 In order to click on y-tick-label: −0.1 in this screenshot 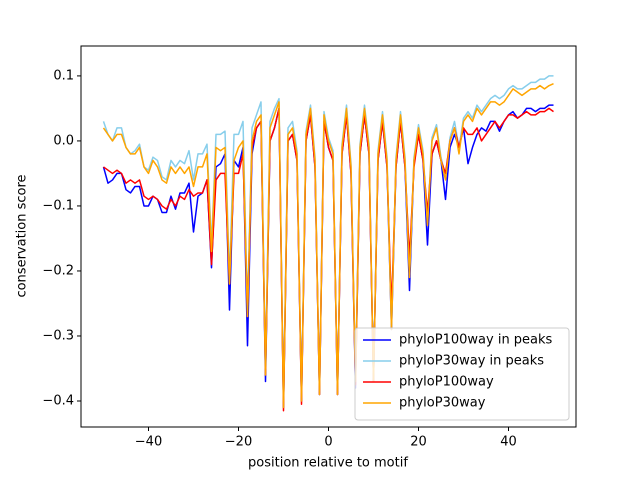, I will do `click(58, 205)`.